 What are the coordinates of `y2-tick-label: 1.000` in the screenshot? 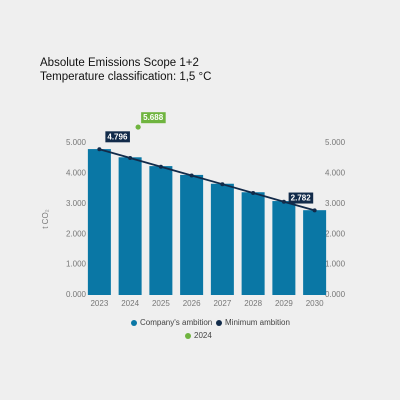 It's located at (335, 264).